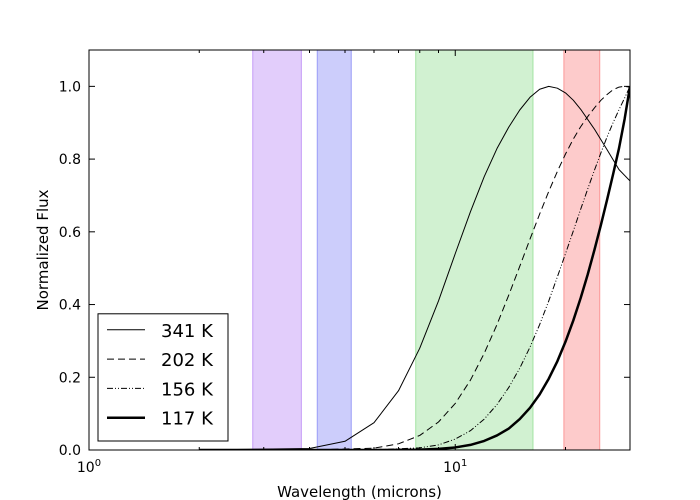 This screenshot has height=500, width=700. What do you see at coordinates (70, 233) in the screenshot?
I see `y-tick-label: 0.6` at bounding box center [70, 233].